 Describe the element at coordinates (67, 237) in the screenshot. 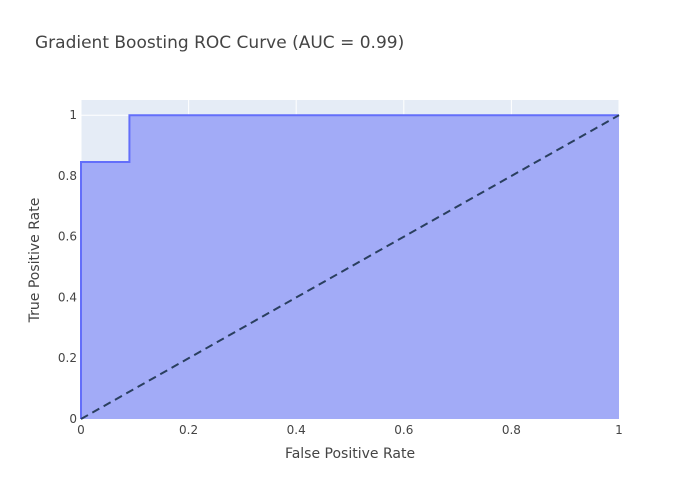

I see `y-tick-label: 0.6` at that location.